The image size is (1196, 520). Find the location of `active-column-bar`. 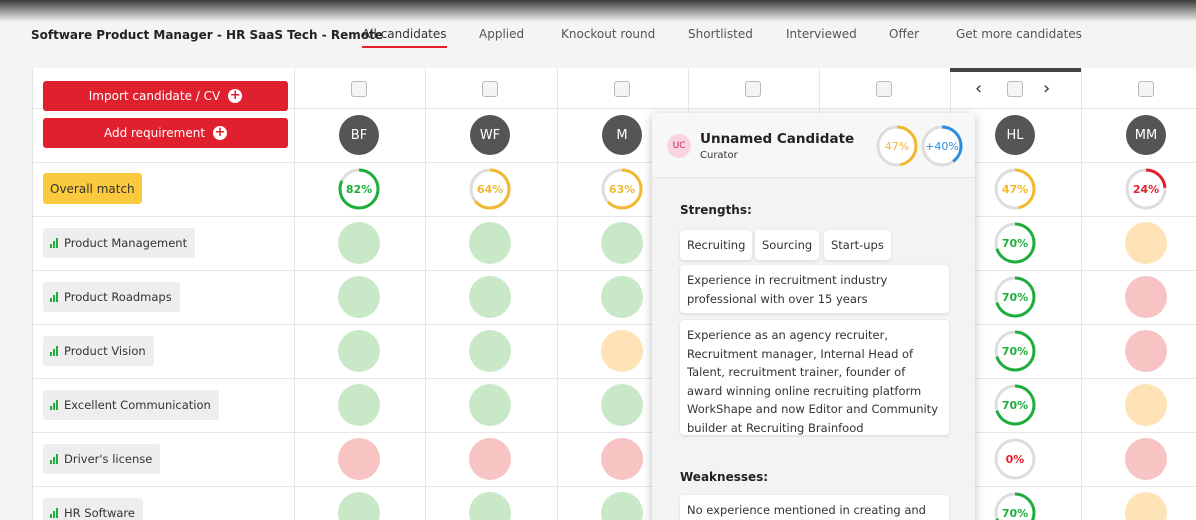

active-column-bar is located at coordinates (1015, 70).